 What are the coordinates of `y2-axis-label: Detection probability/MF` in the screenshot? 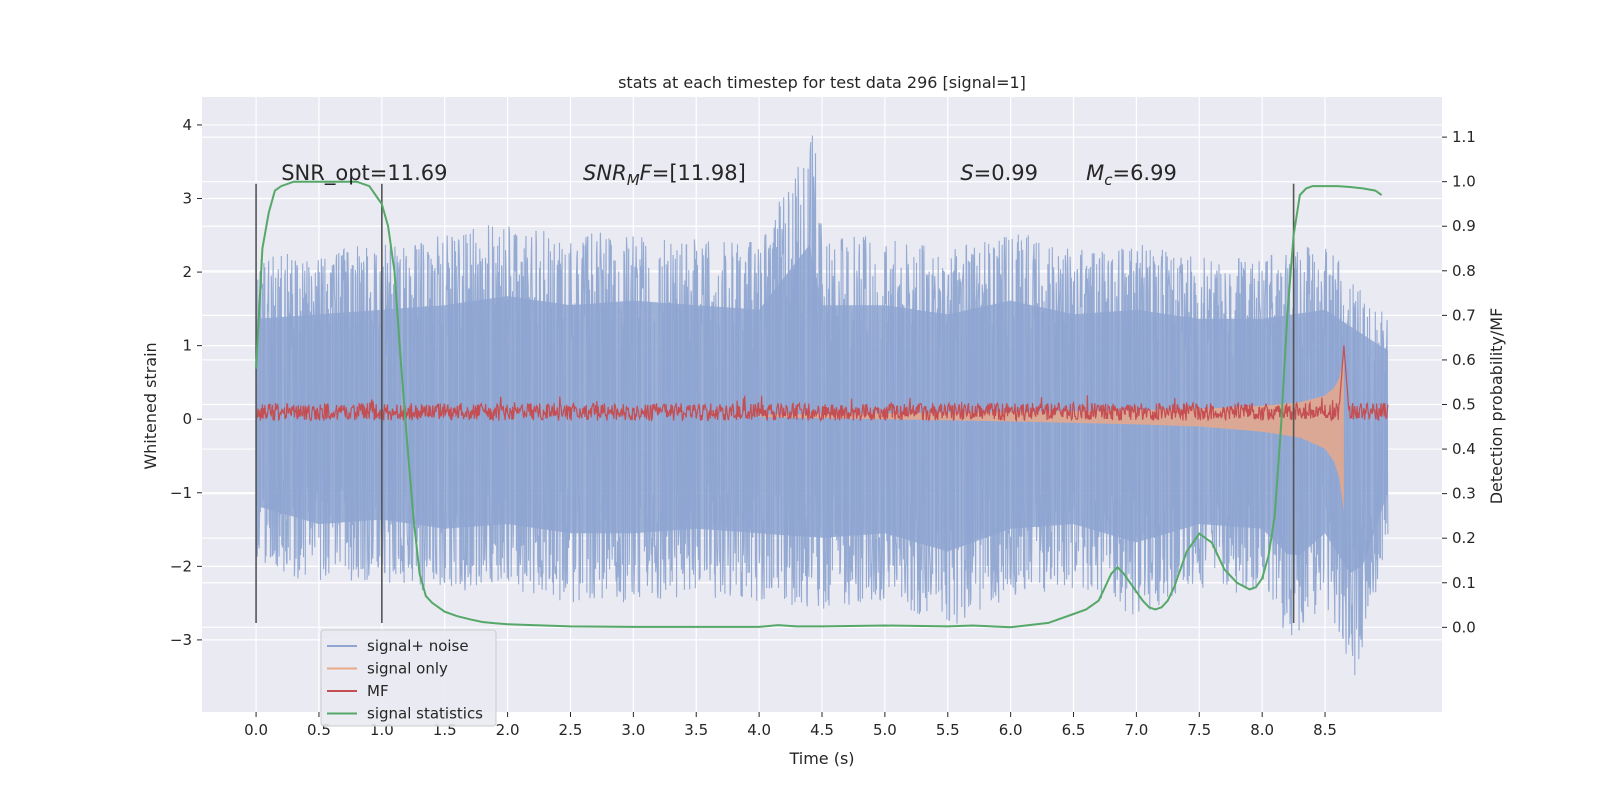 It's located at (1496, 406).